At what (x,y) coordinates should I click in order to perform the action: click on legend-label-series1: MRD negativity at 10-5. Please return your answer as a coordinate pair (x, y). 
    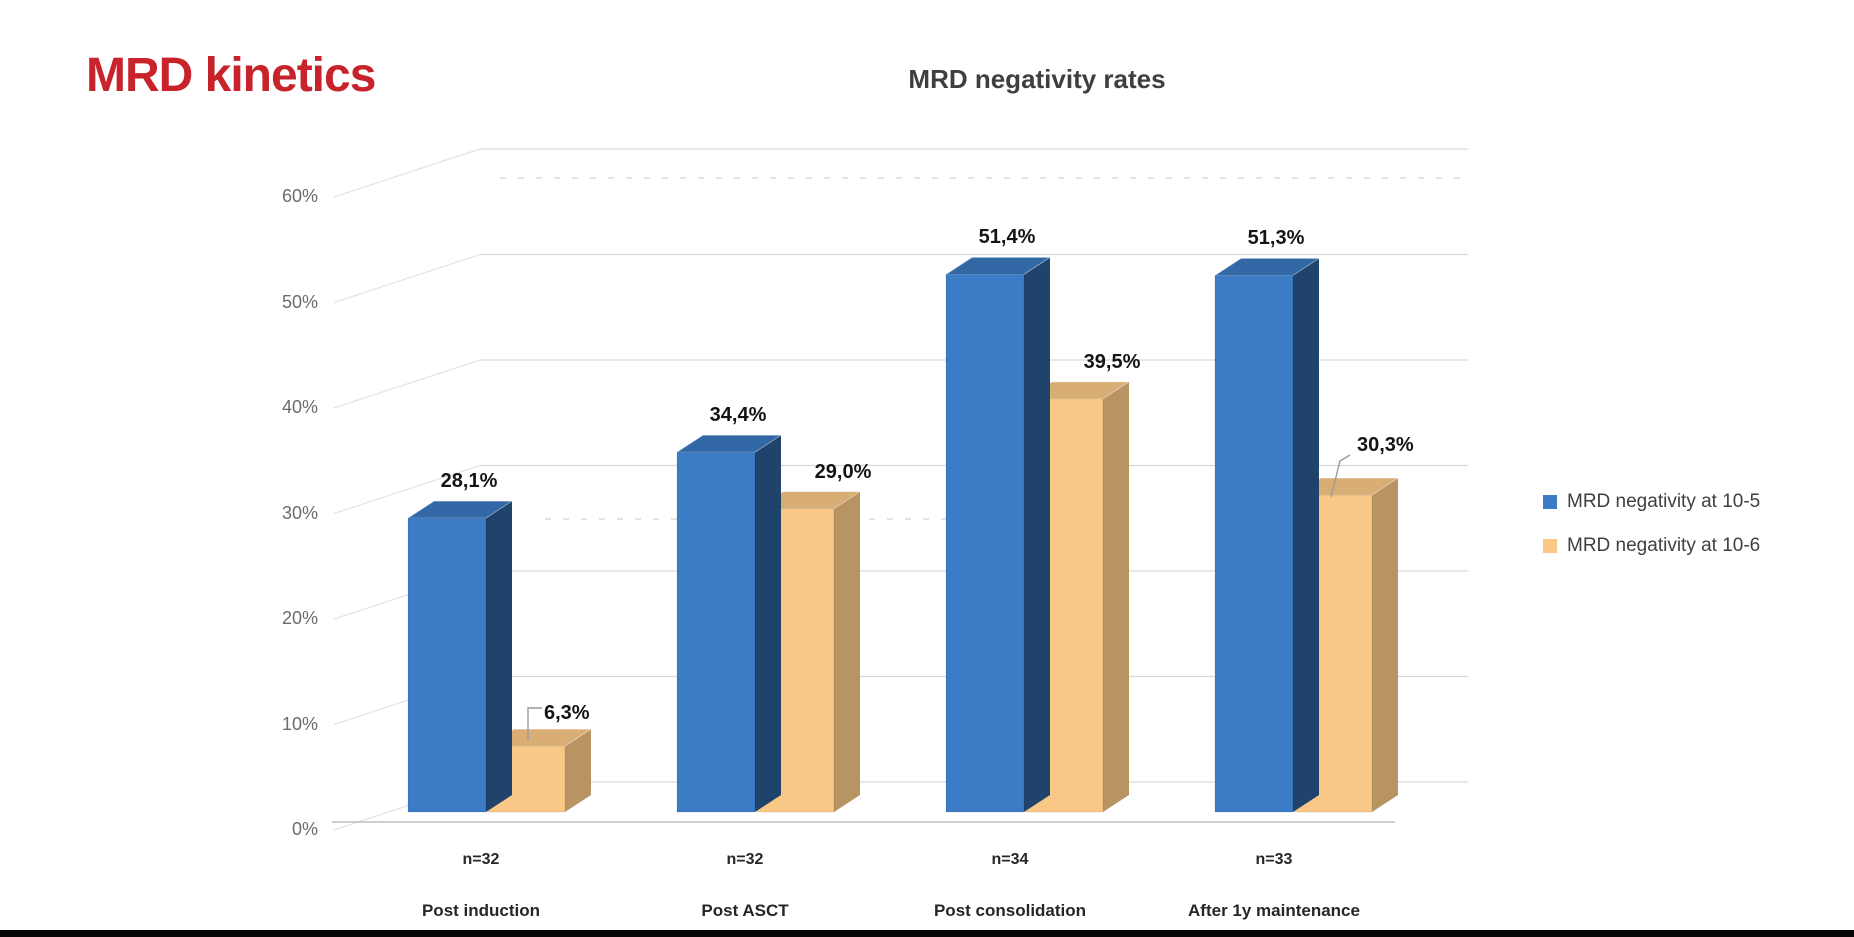
    Looking at the image, I should click on (1664, 501).